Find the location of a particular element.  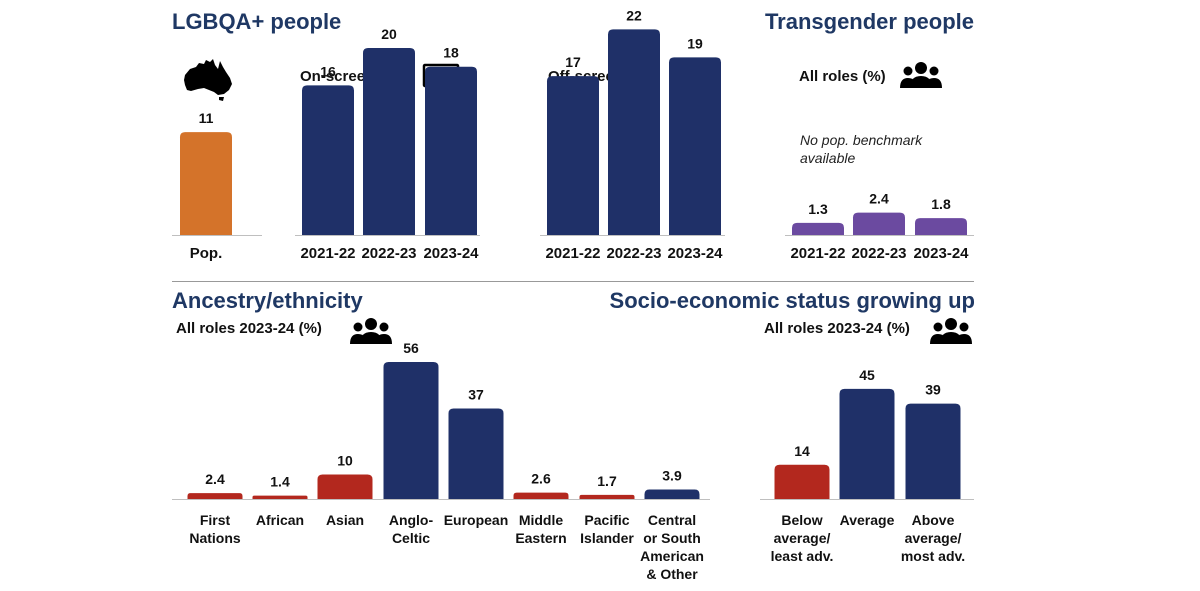

pop-category-label: Pop. is located at coordinates (206, 253).